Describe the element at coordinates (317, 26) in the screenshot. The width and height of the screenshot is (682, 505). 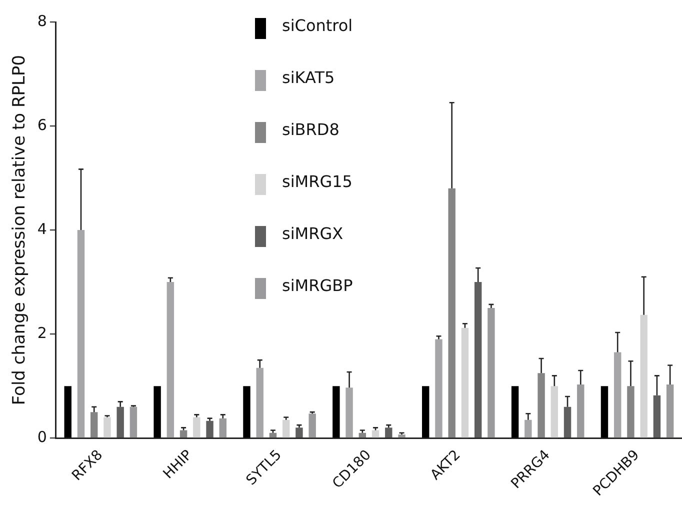
I see `legend-label: siControl` at that location.